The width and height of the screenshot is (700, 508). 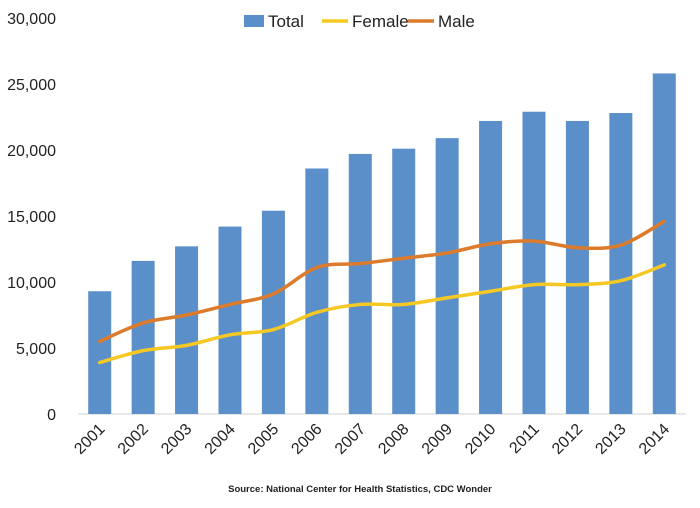 I want to click on y-tick-label: 15,000, so click(x=31, y=217).